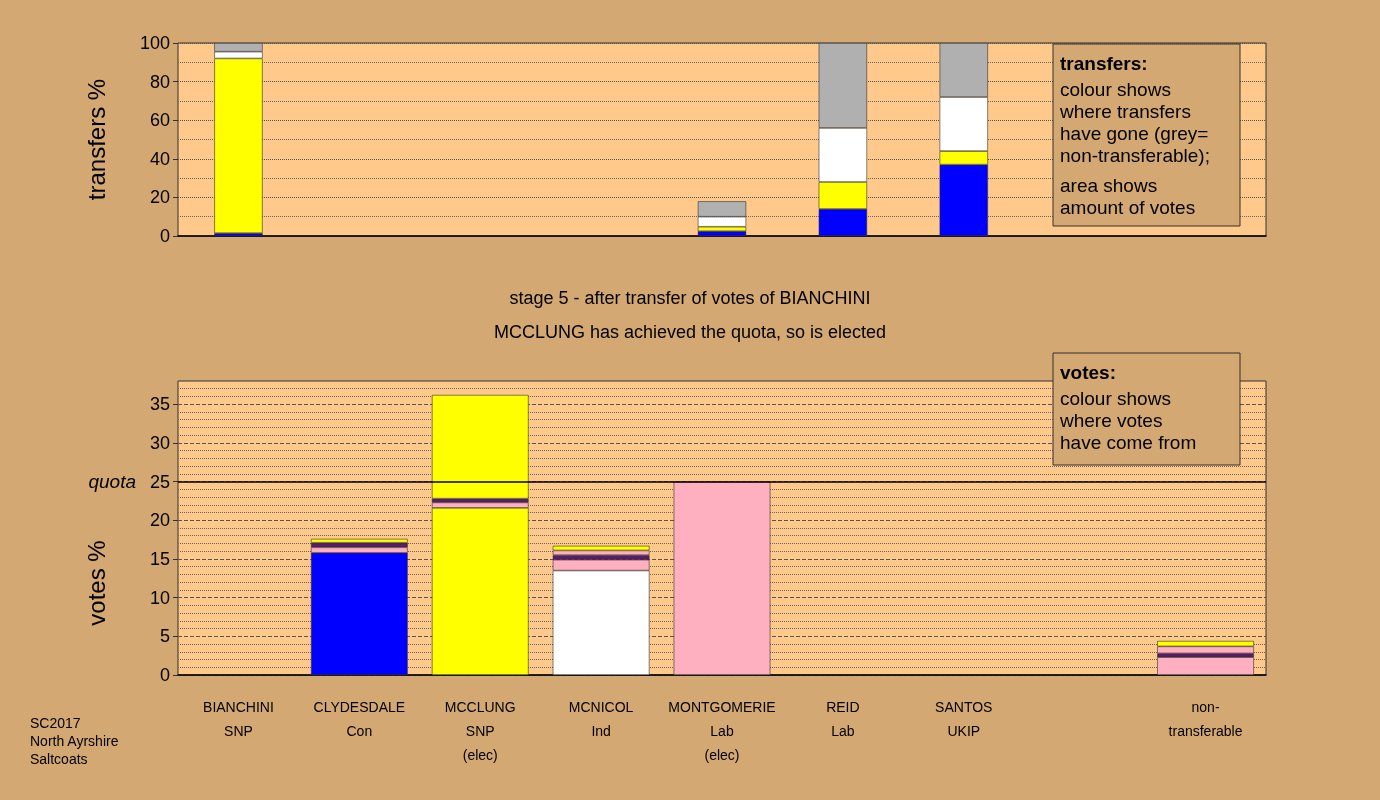  I want to click on y-tick-label: 35, so click(159, 404).